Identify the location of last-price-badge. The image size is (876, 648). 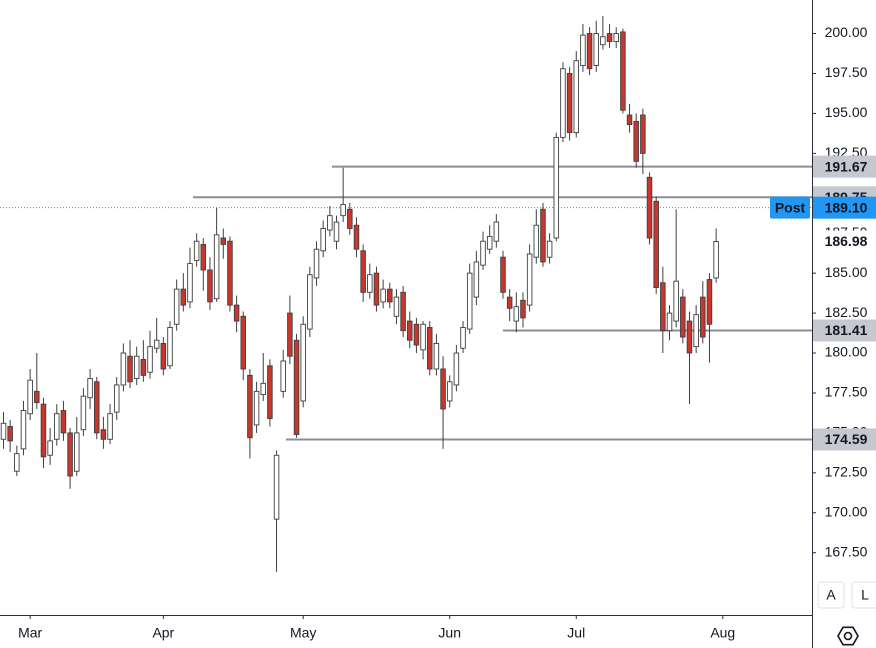
(844, 241).